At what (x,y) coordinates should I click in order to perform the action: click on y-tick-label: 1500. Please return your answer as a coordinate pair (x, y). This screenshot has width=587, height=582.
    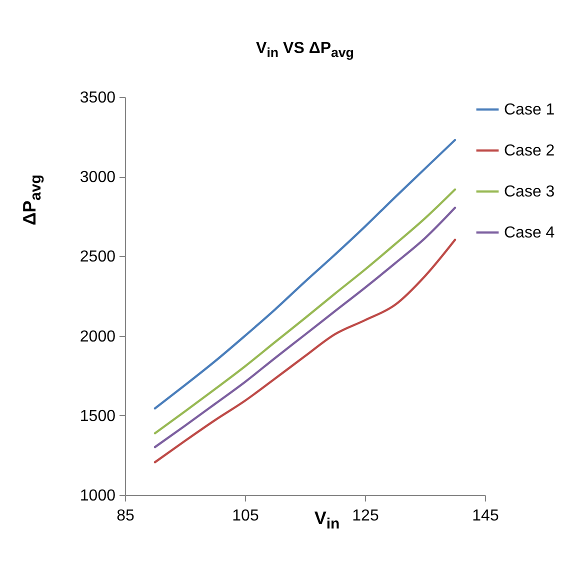
    Looking at the image, I should click on (98, 416).